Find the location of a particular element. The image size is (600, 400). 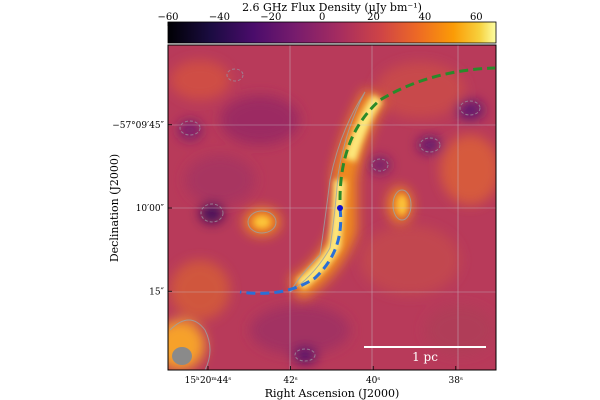

y-tick-labels: −57°09′45″ 10′00″ 15″ is located at coordinates (142, 209).